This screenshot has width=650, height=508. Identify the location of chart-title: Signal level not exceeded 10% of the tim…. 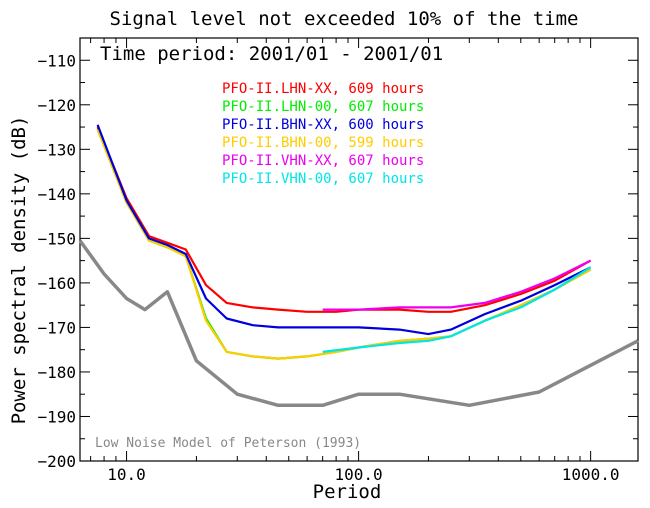
(344, 19).